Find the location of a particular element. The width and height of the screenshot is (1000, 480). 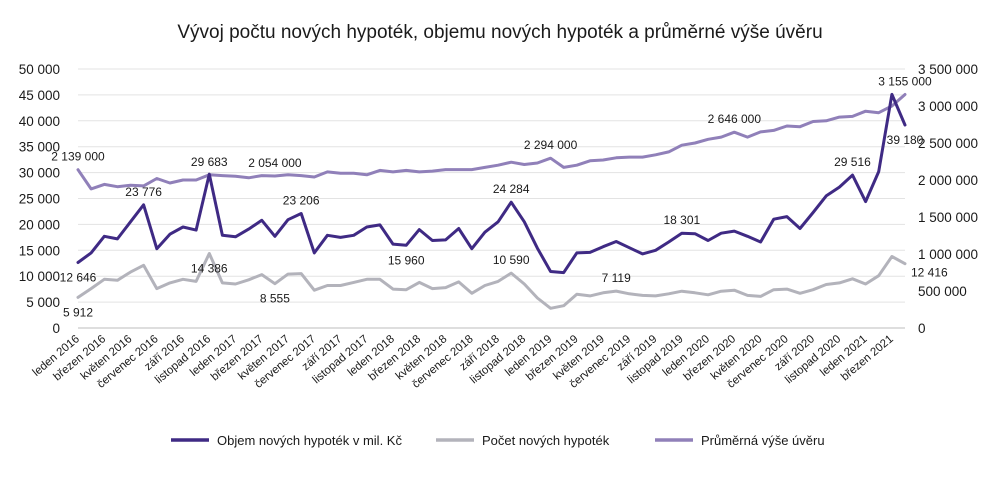

y-left-tick-label: 50 000 is located at coordinates (39, 69).